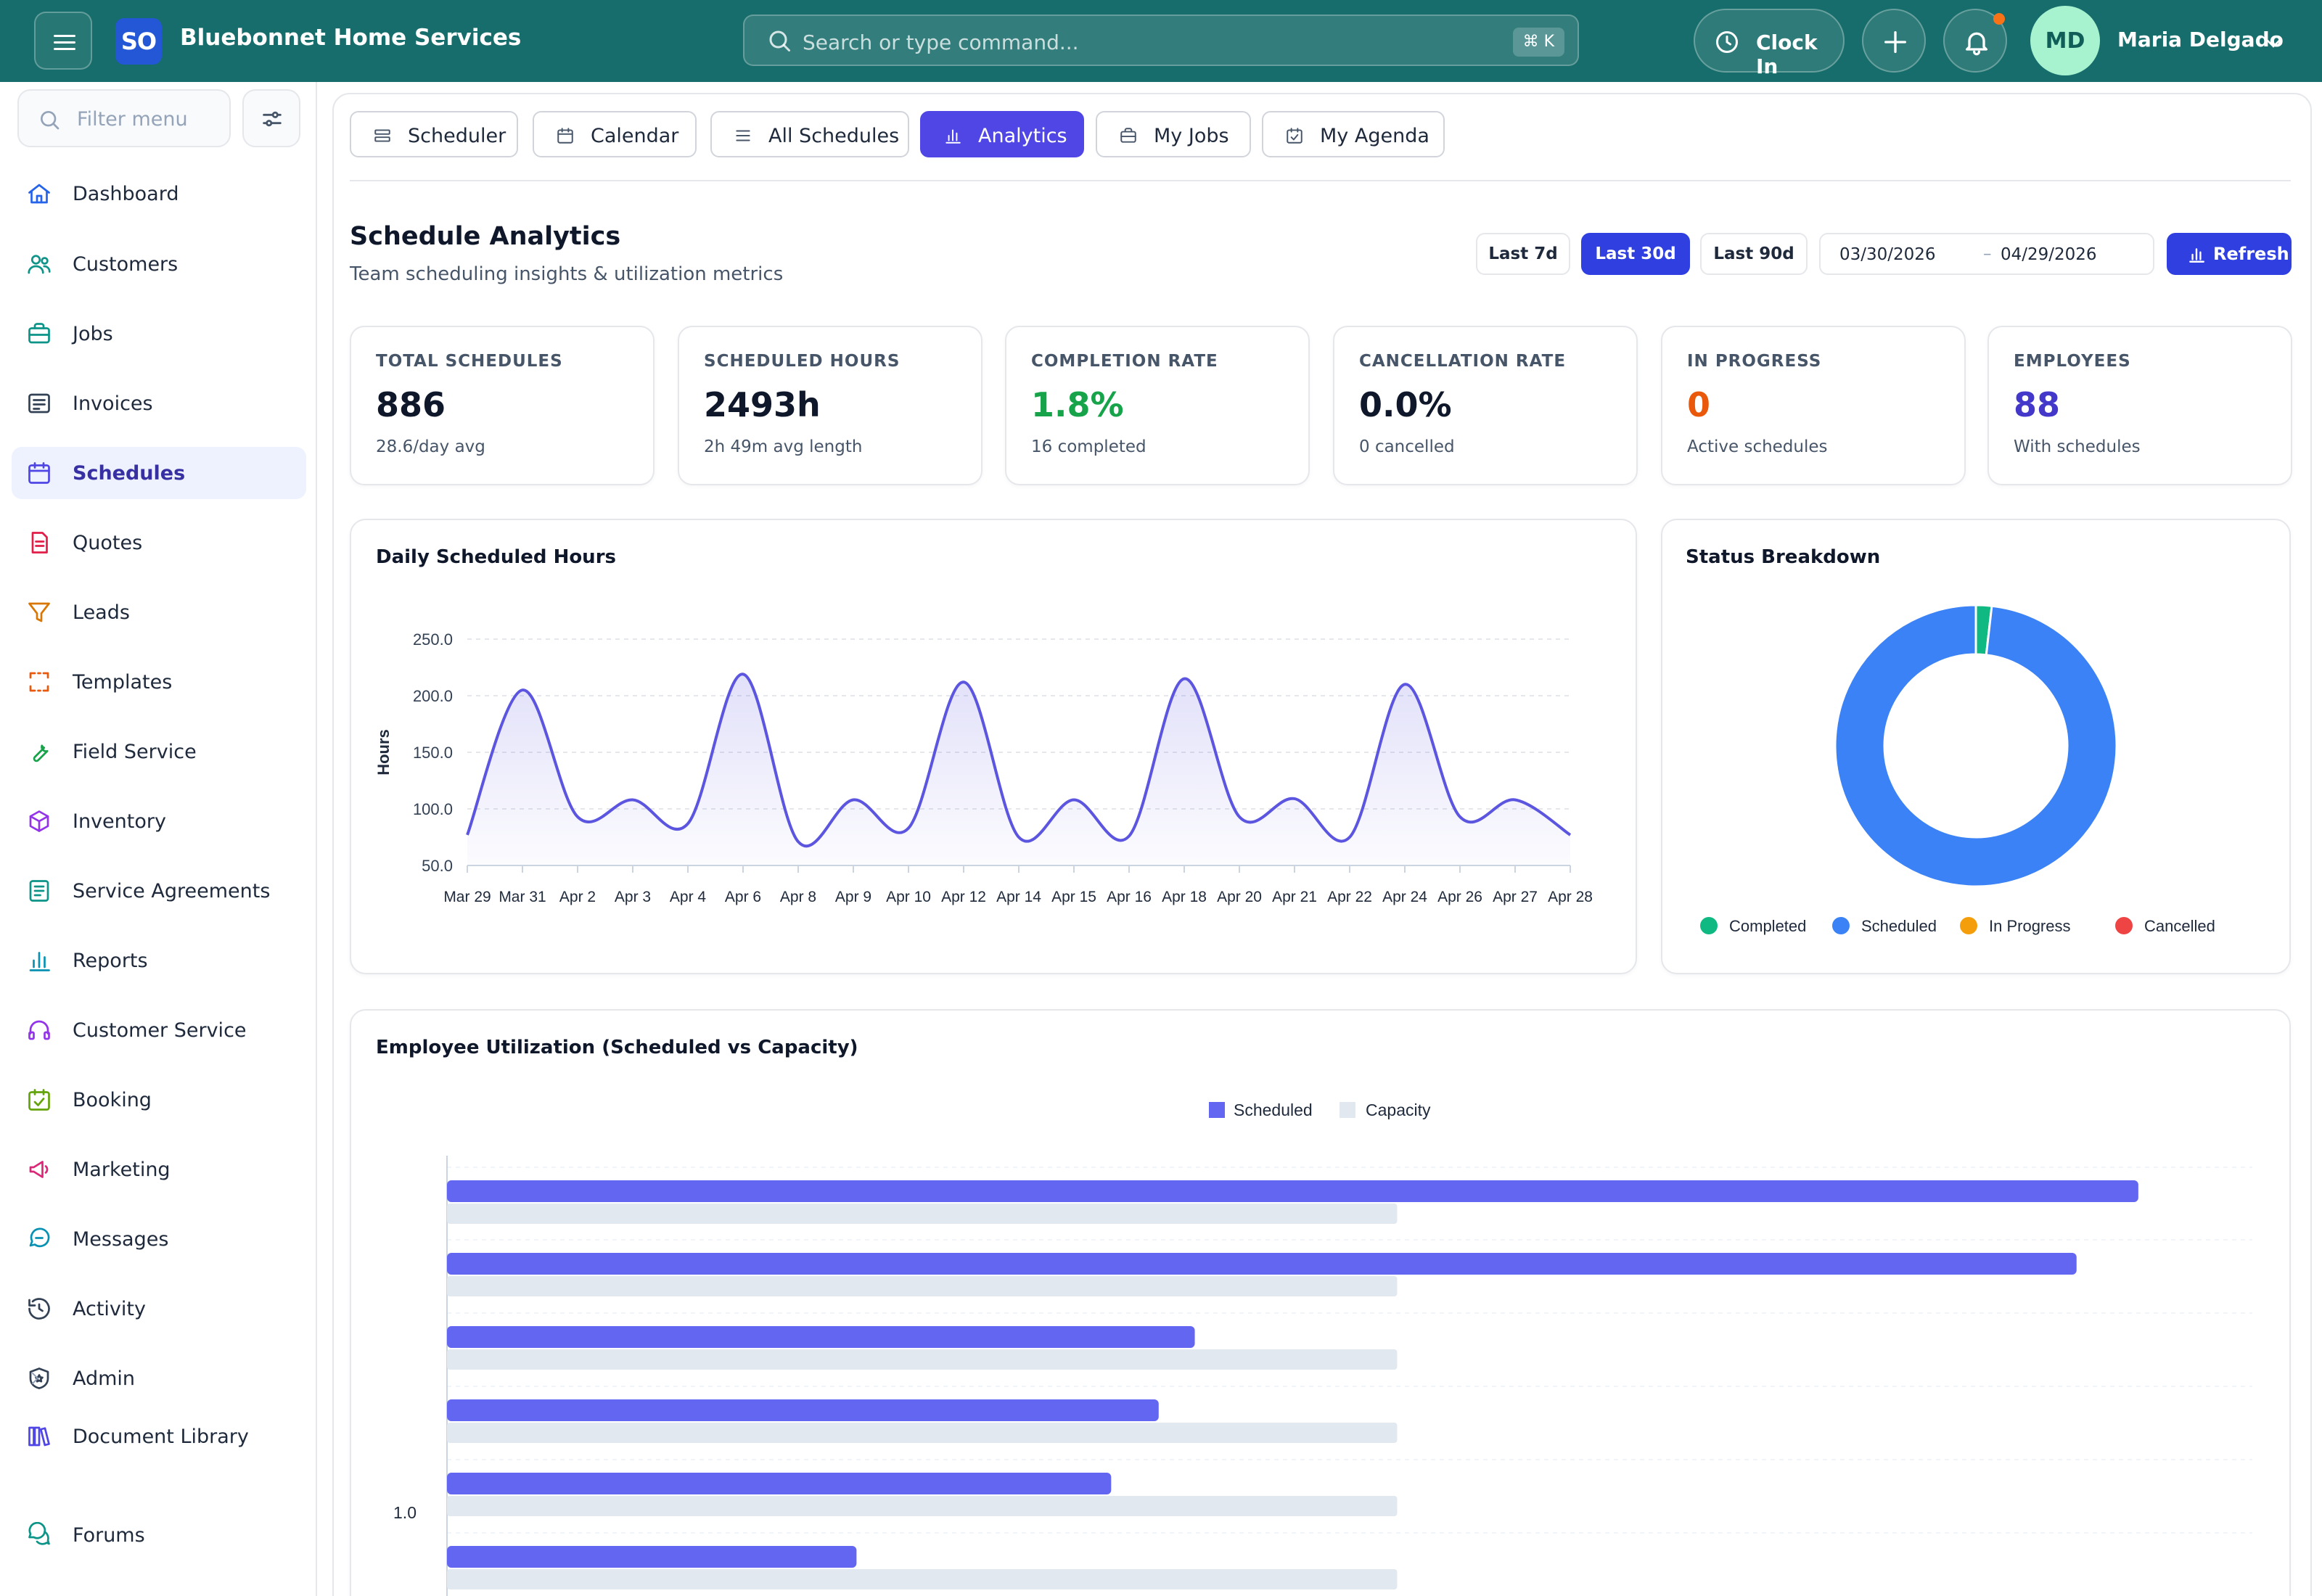  I want to click on sidebar-item-field-service: Field Service, so click(159, 751).